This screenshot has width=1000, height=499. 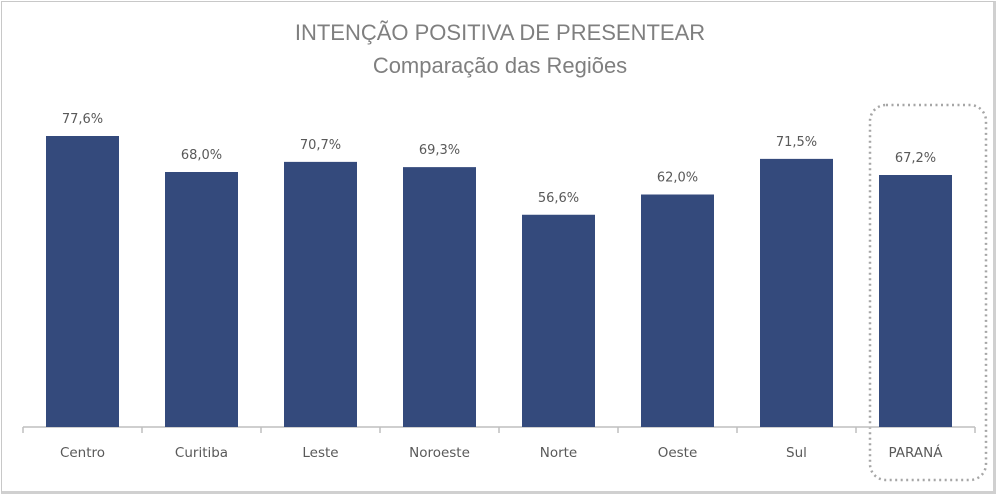 I want to click on data-label: 68,0%, so click(x=201, y=155).